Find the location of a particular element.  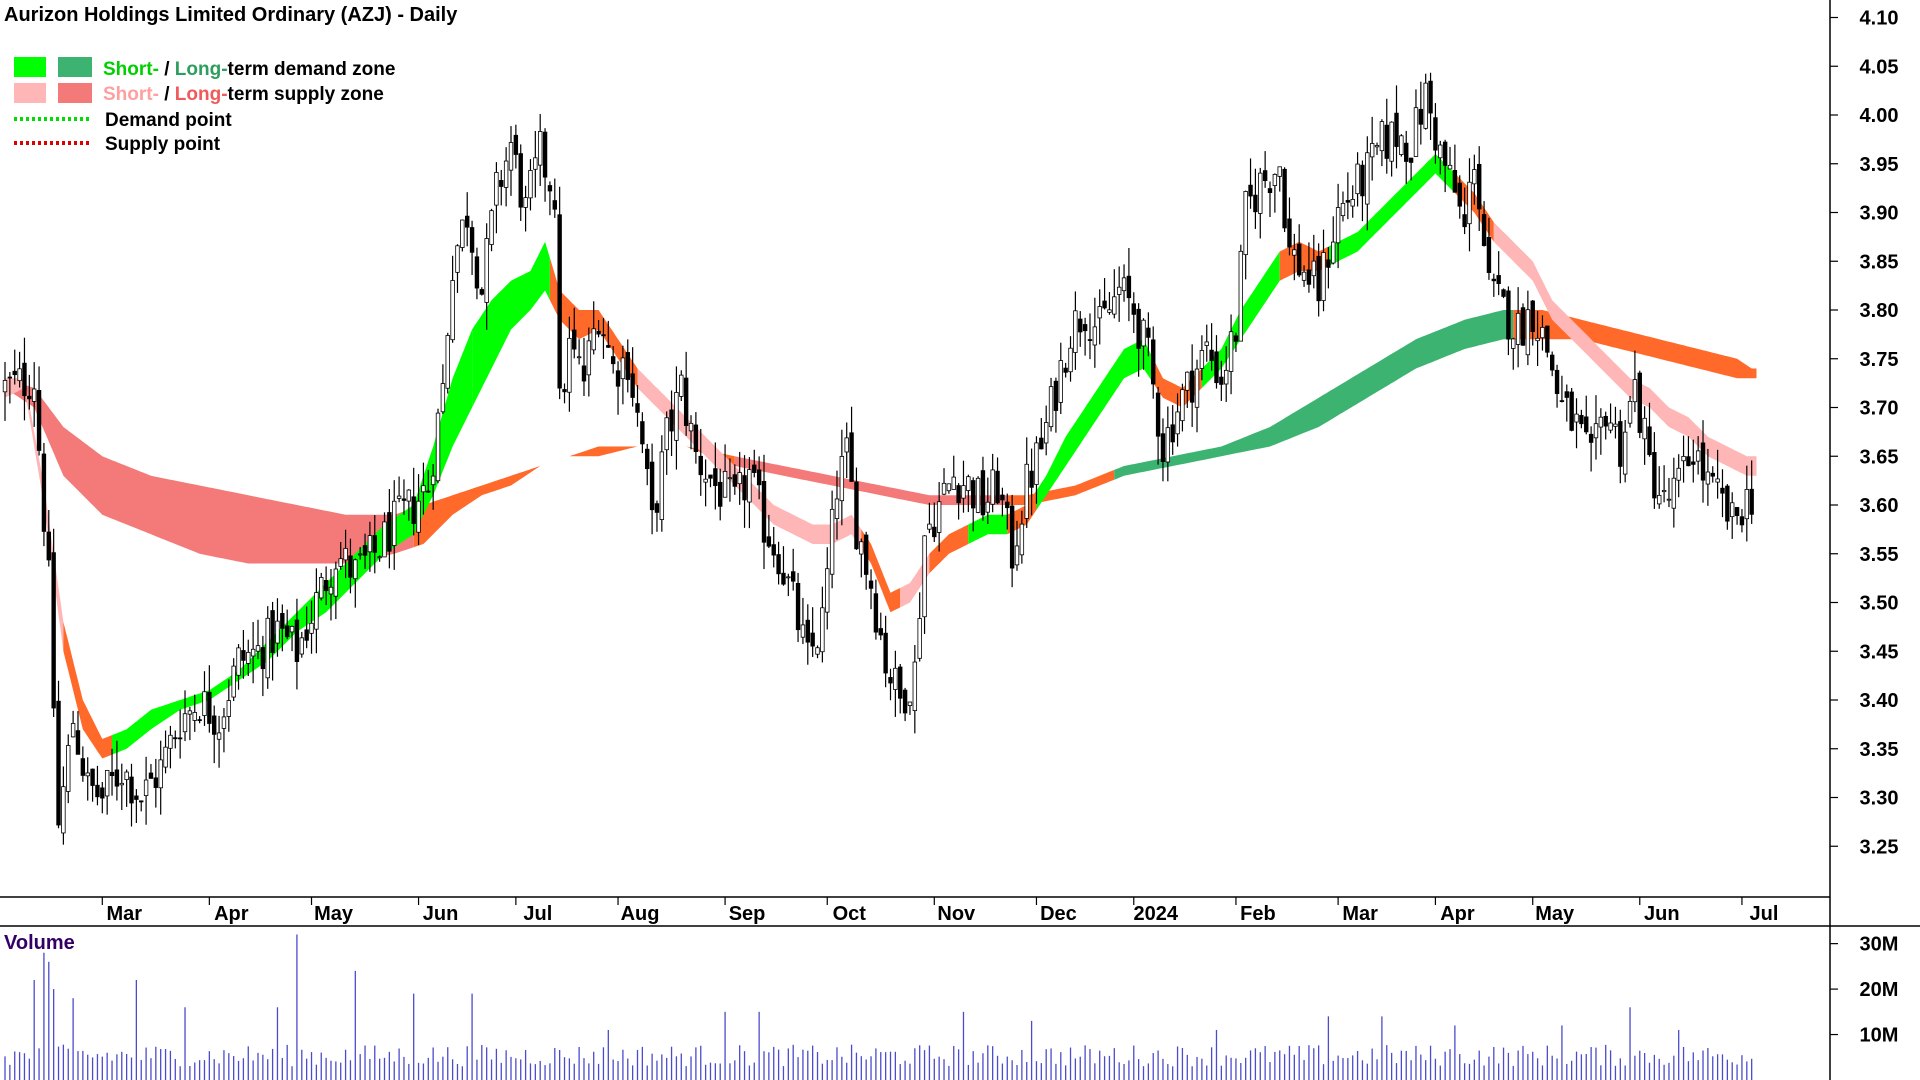

volume-tick-label: 10M is located at coordinates (1879, 1036).